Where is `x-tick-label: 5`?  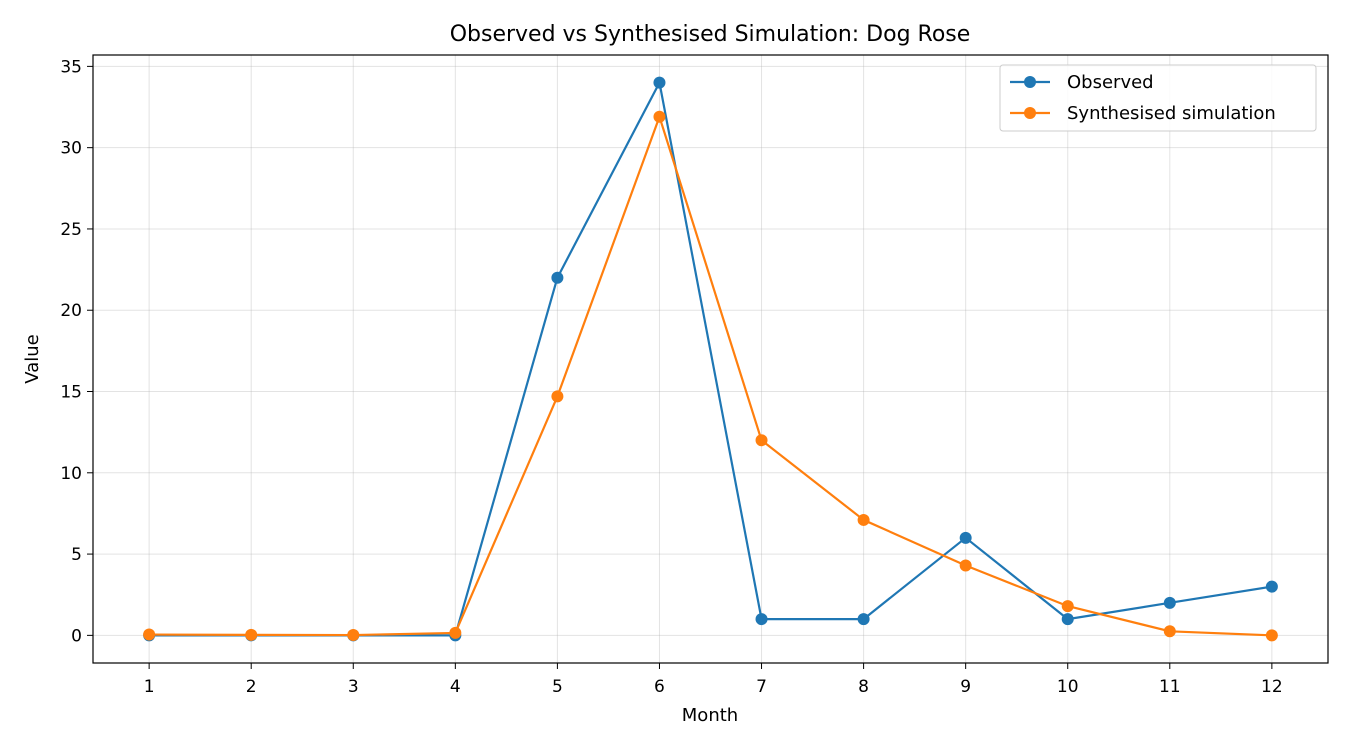 x-tick-label: 5 is located at coordinates (557, 687).